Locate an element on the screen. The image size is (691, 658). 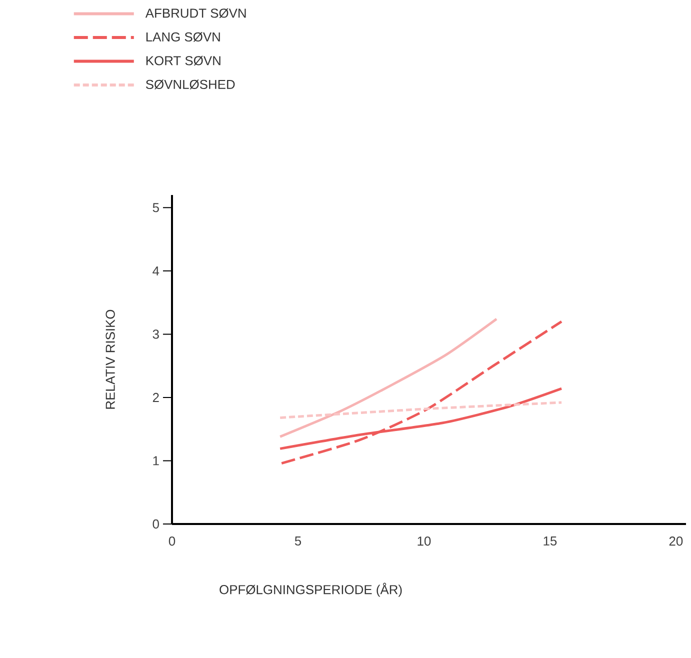
x-tick-label: 15 is located at coordinates (550, 541).